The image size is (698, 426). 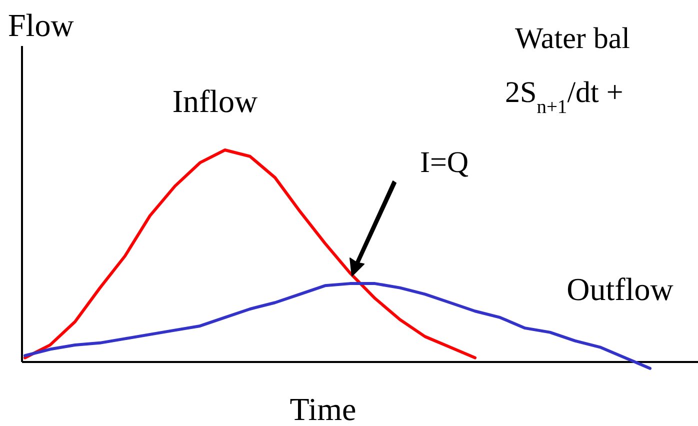 What do you see at coordinates (41, 25) in the screenshot?
I see `y-axis-title: Flow` at bounding box center [41, 25].